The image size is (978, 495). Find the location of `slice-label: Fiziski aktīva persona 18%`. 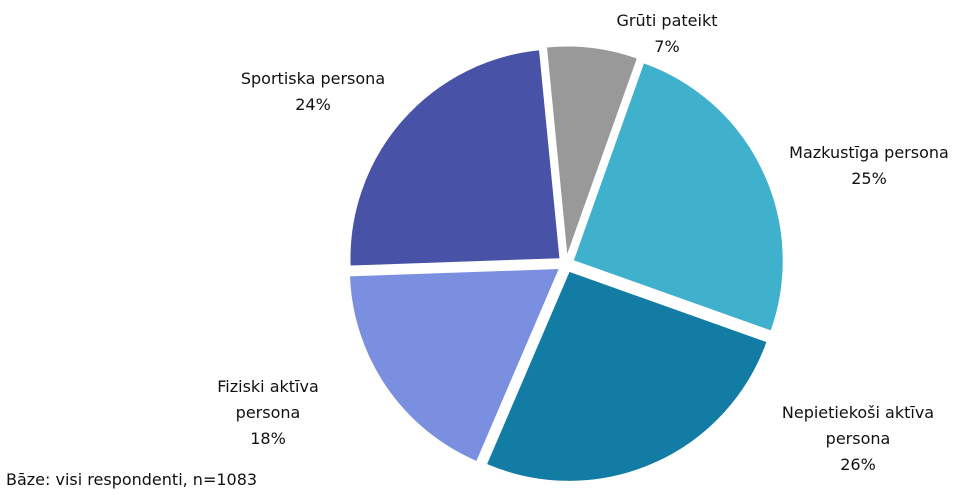

slice-label: Fiziski aktīva persona 18% is located at coordinates (268, 413).